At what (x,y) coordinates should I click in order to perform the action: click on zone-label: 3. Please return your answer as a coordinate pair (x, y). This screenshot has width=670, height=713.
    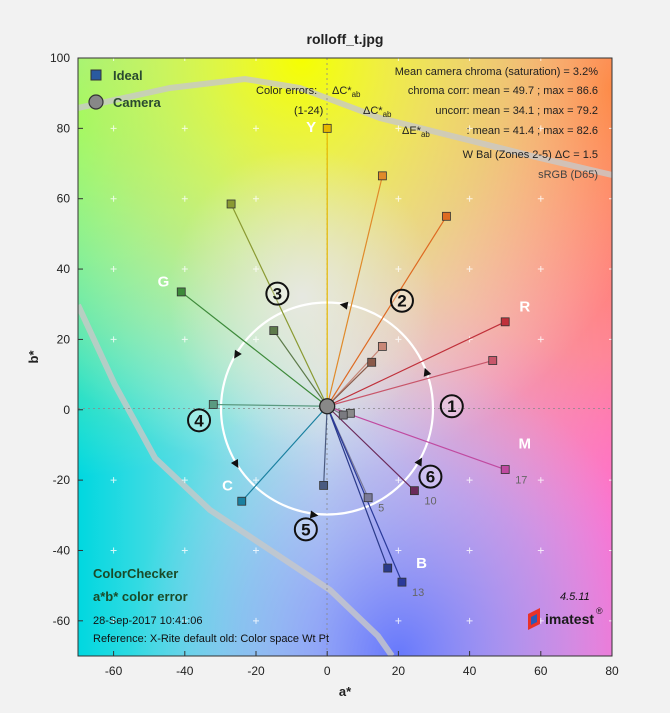
    Looking at the image, I should click on (277, 294).